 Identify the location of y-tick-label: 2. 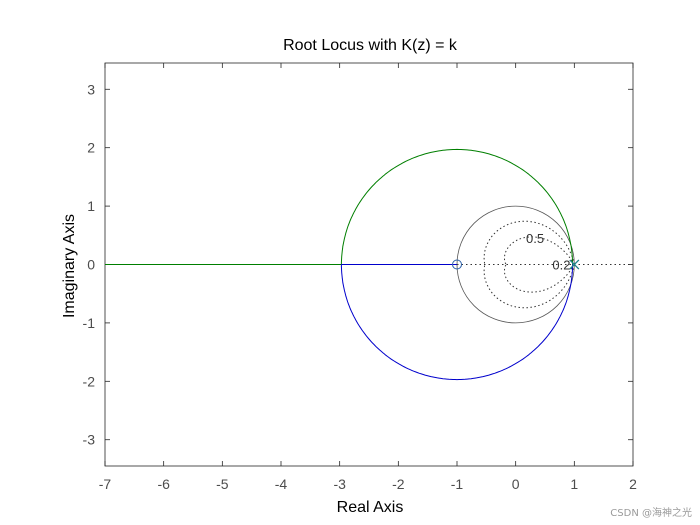
(91, 148).